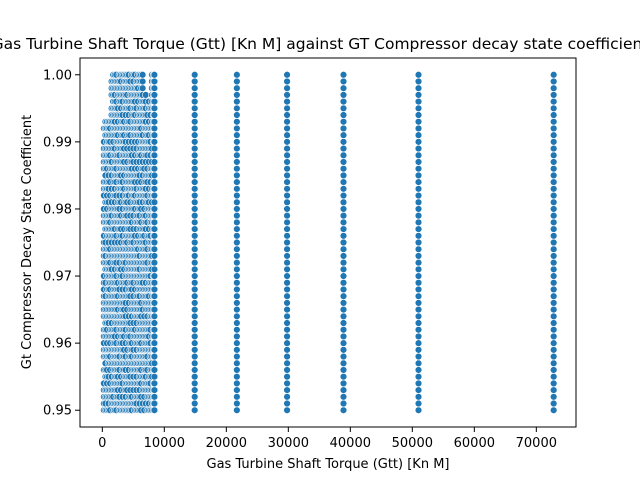 Image resolution: width=640 pixels, height=480 pixels. Describe the element at coordinates (27, 242) in the screenshot. I see `y-axis-label: Gt Compressor Decay State Coefficient` at that location.